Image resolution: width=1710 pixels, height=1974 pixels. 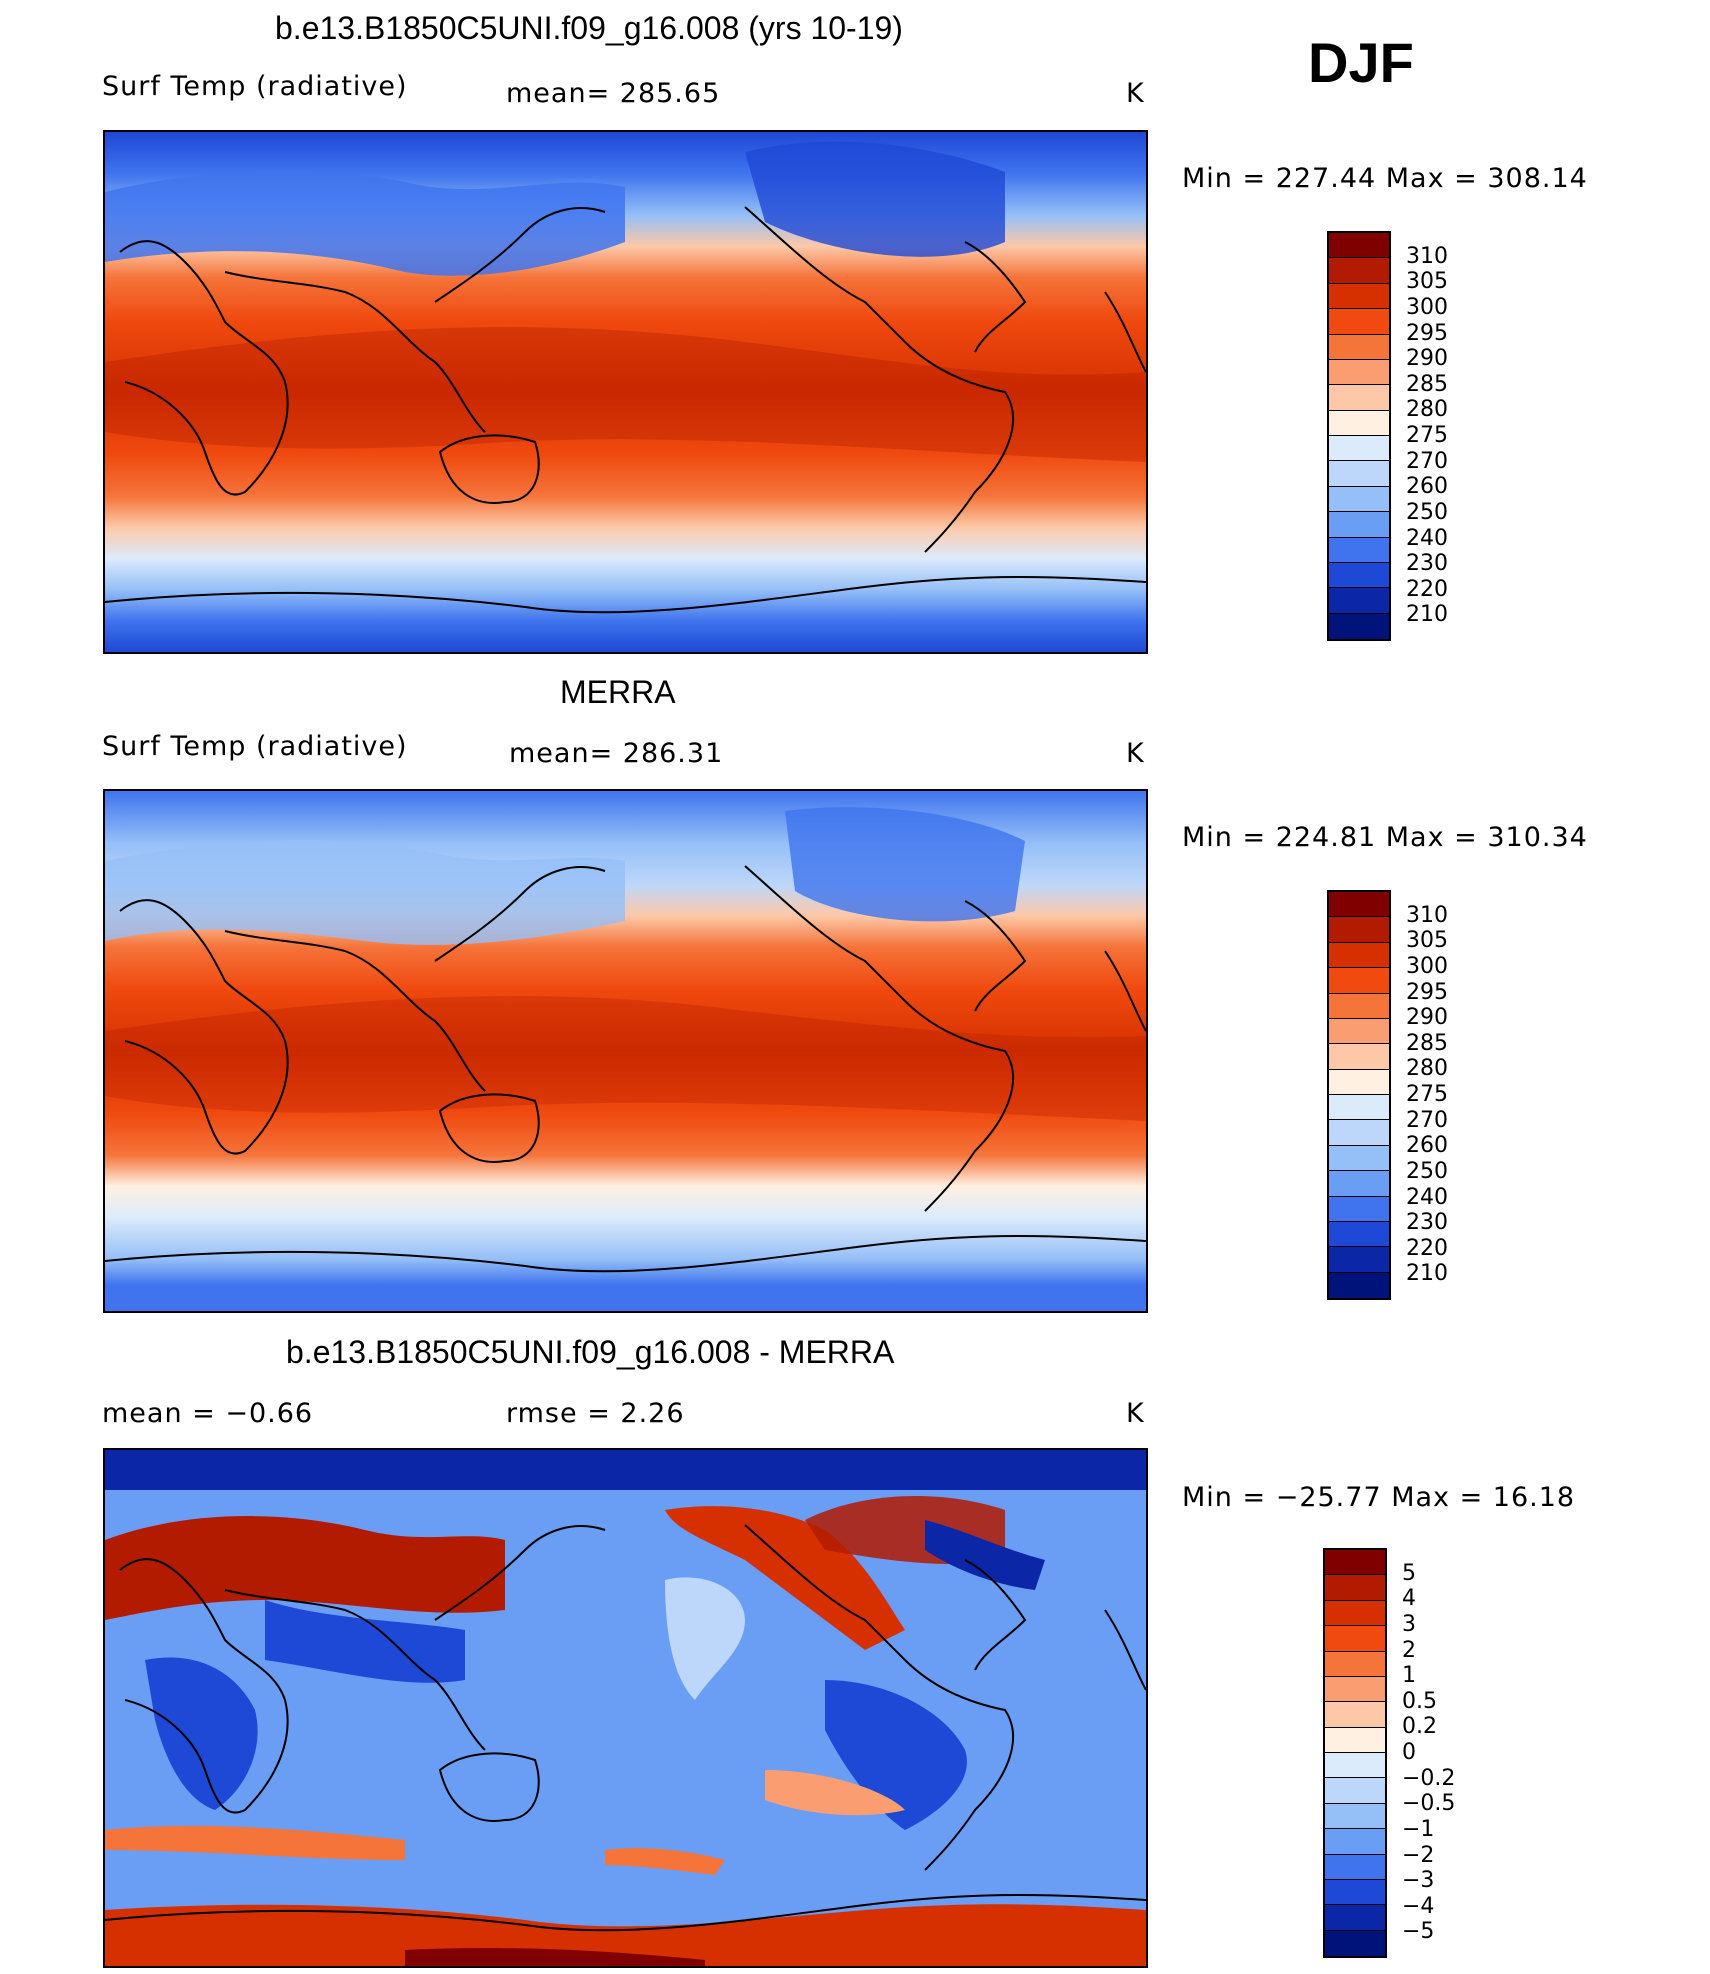 I want to click on panel3-units: K, so click(x=1135, y=1413).